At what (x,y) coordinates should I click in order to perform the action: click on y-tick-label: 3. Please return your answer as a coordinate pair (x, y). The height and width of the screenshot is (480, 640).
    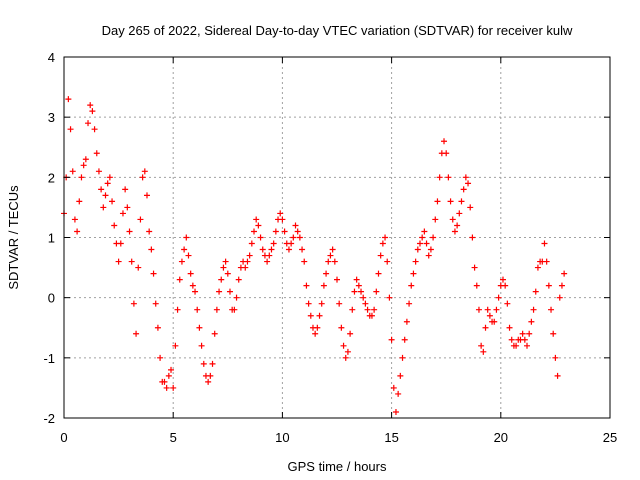
    Looking at the image, I should click on (51, 117).